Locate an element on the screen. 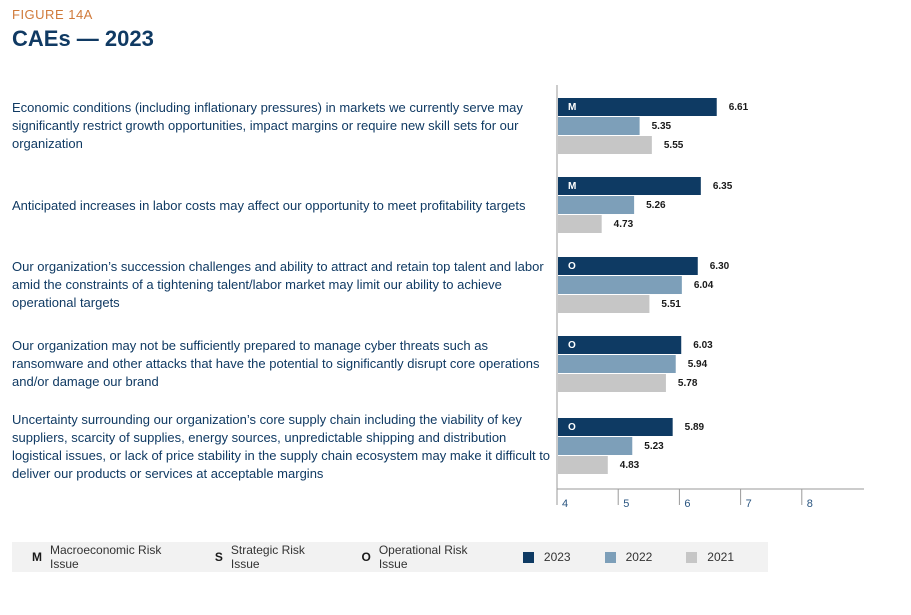 This screenshot has width=911, height=615. risk-code-5: O is located at coordinates (572, 427).